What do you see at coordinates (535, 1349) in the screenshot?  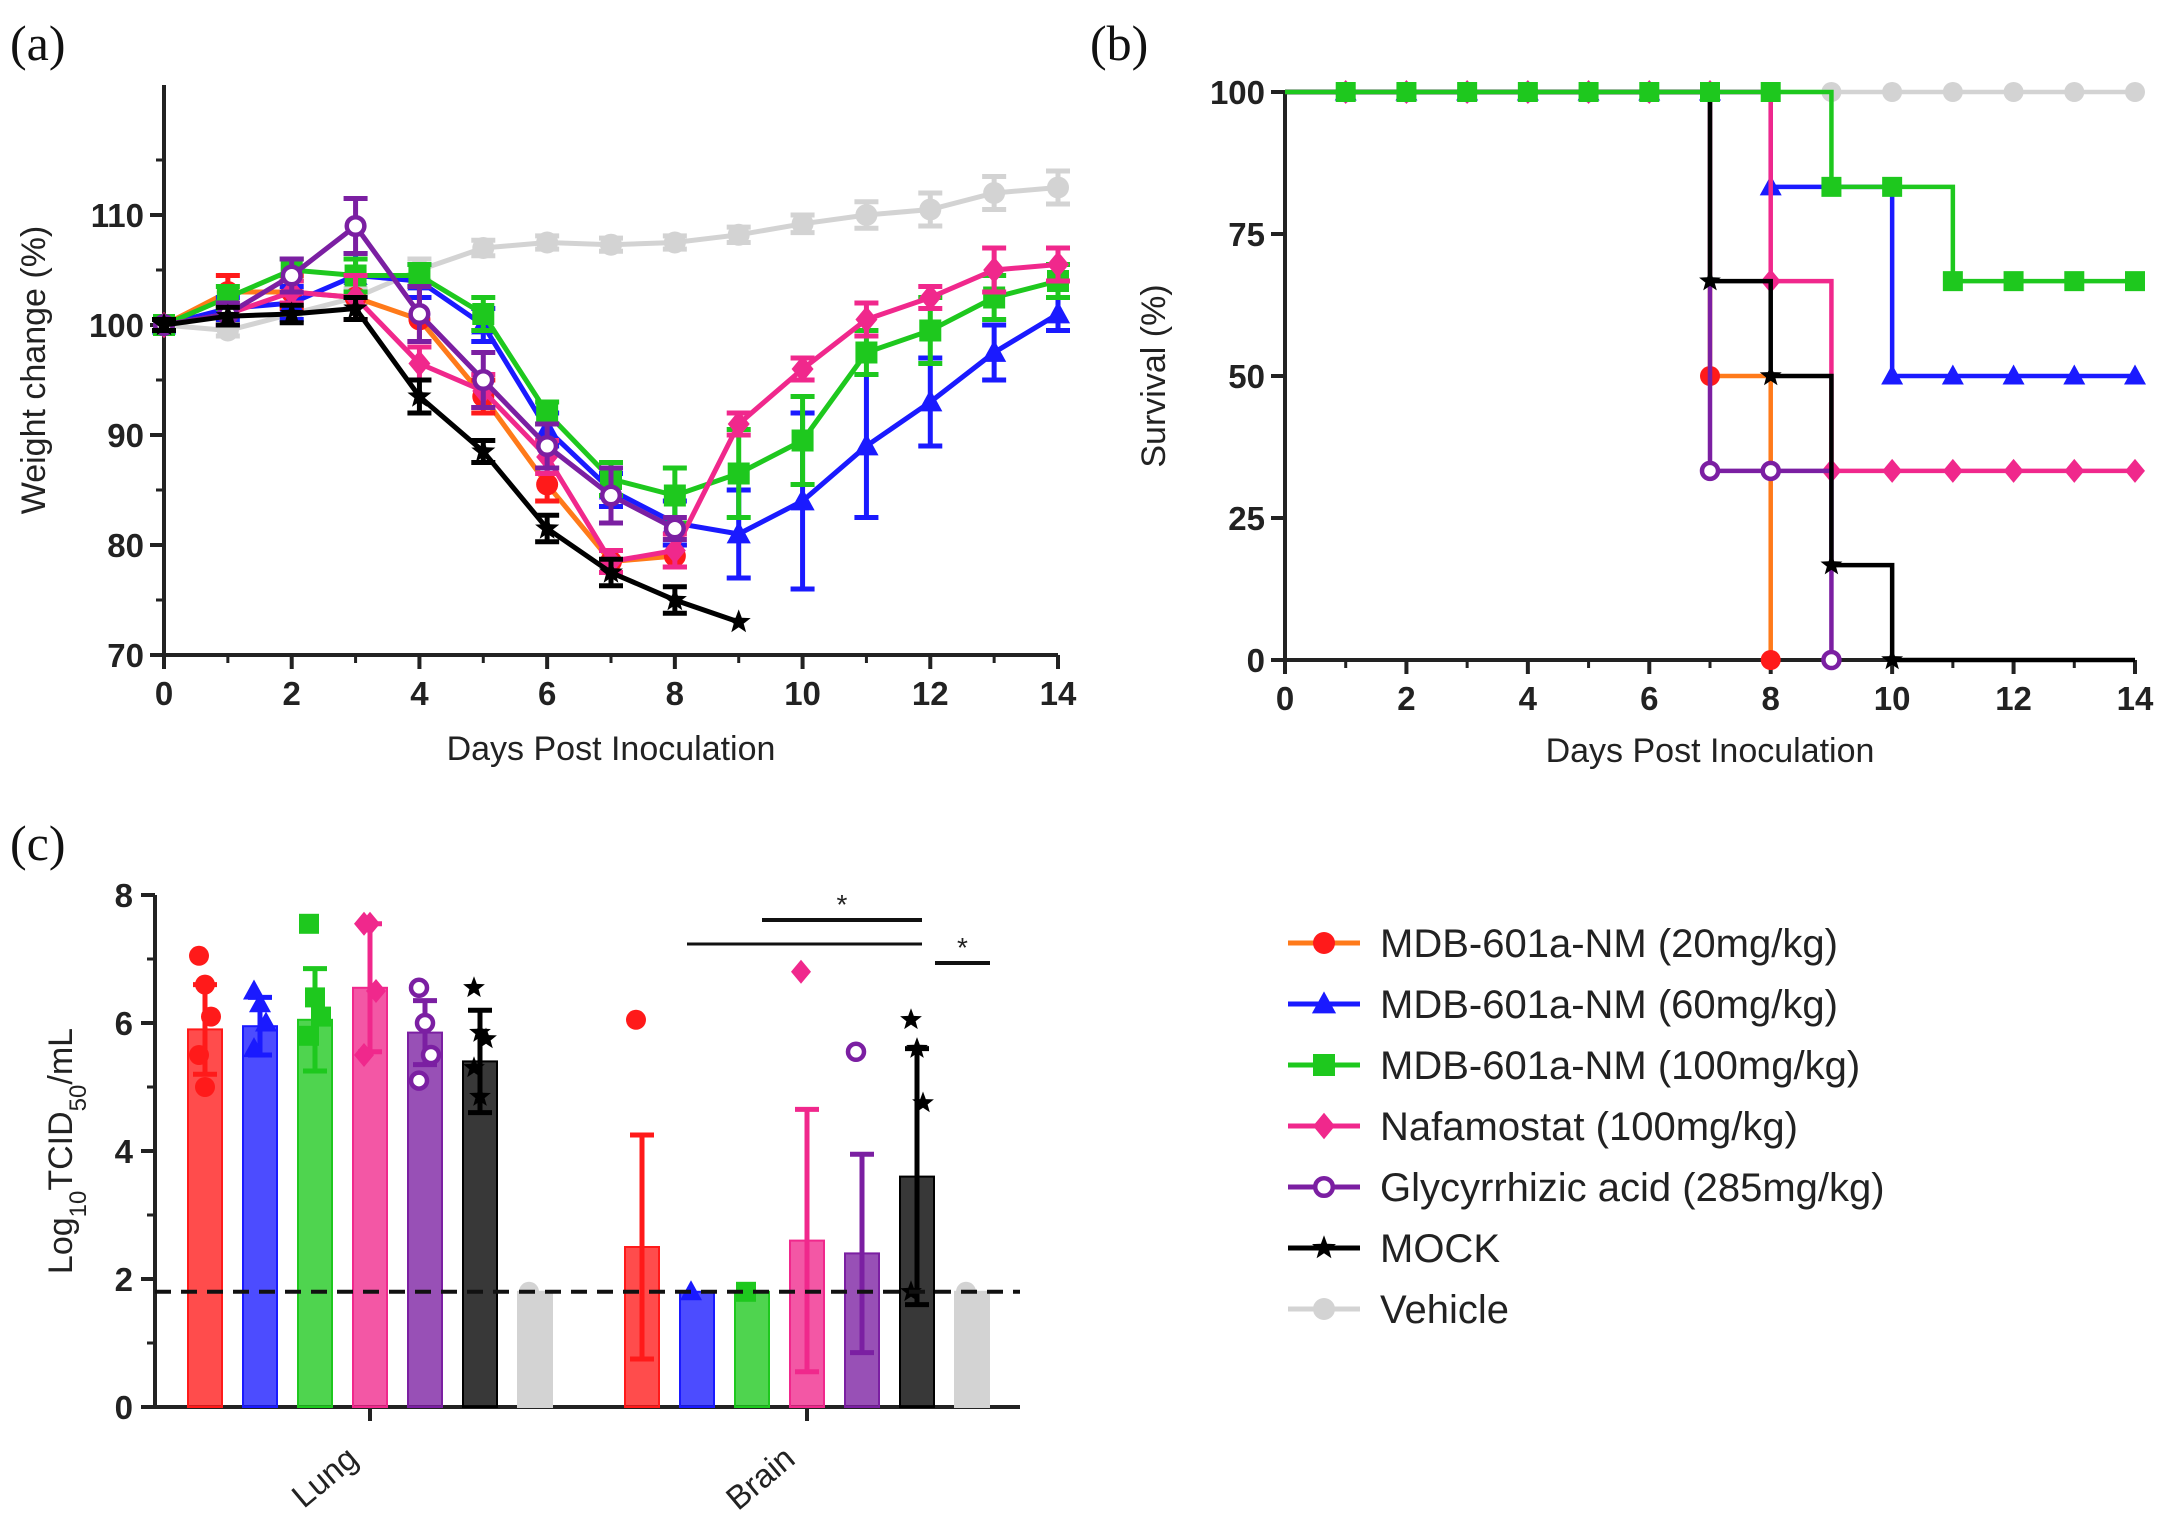 I see `c-bar-vehicle-lung` at bounding box center [535, 1349].